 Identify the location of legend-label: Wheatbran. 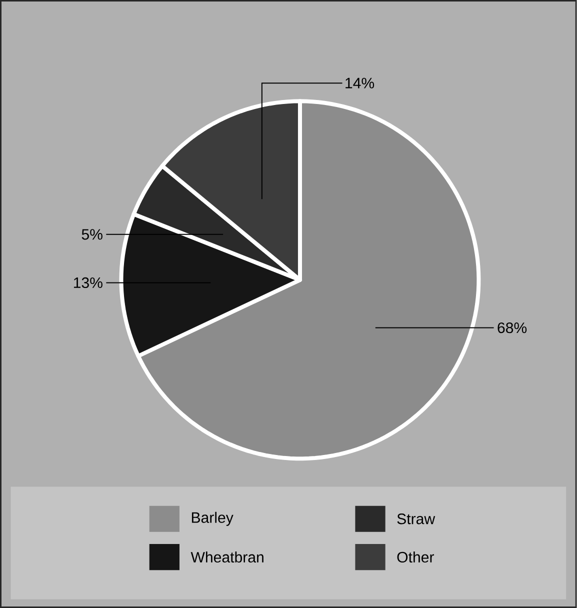
(227, 557).